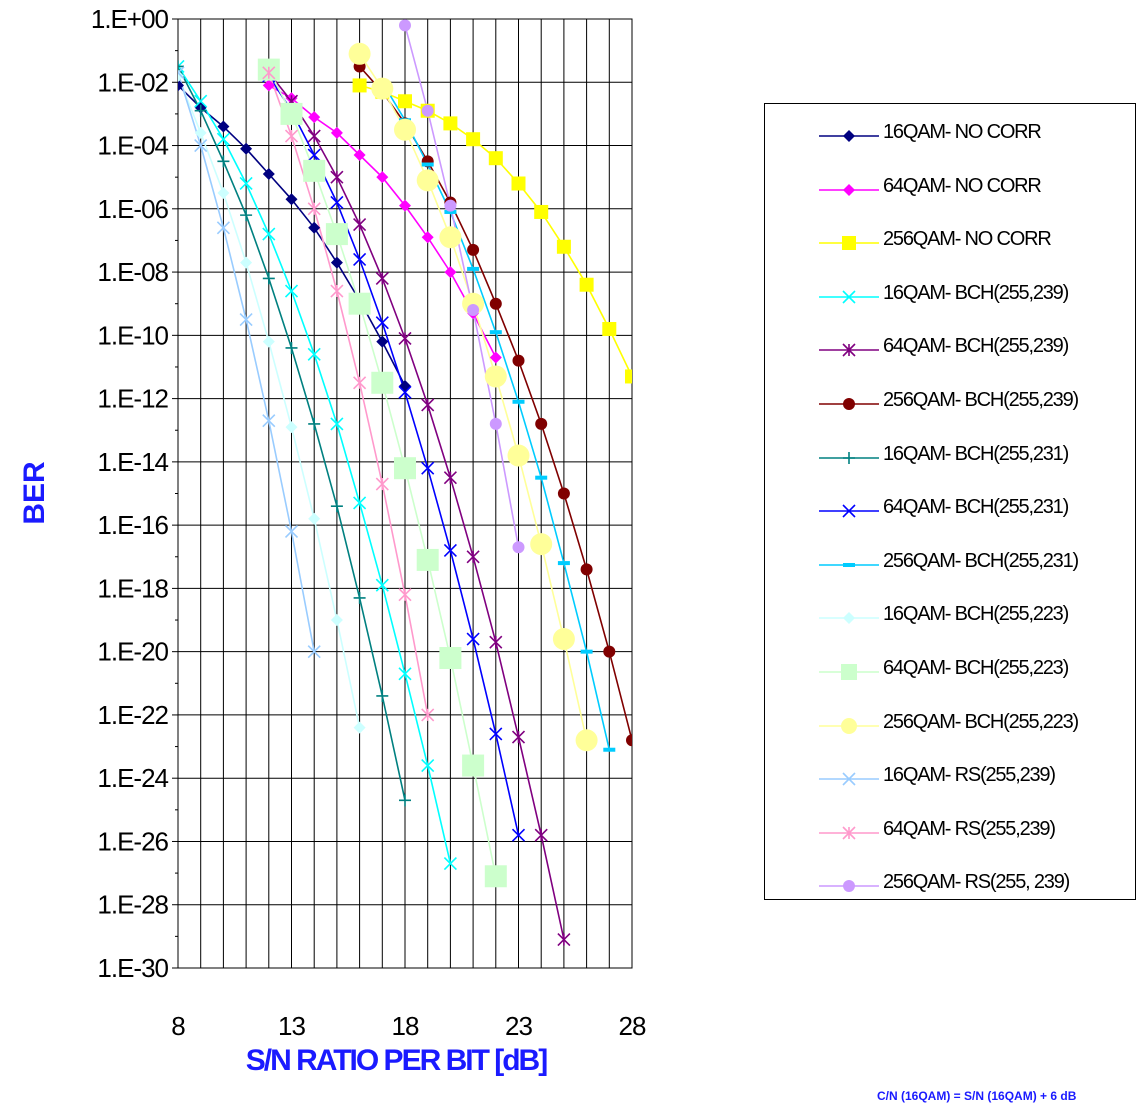 The image size is (1138, 1107). What do you see at coordinates (405, 1026) in the screenshot?
I see `x-tick-label: 18` at bounding box center [405, 1026].